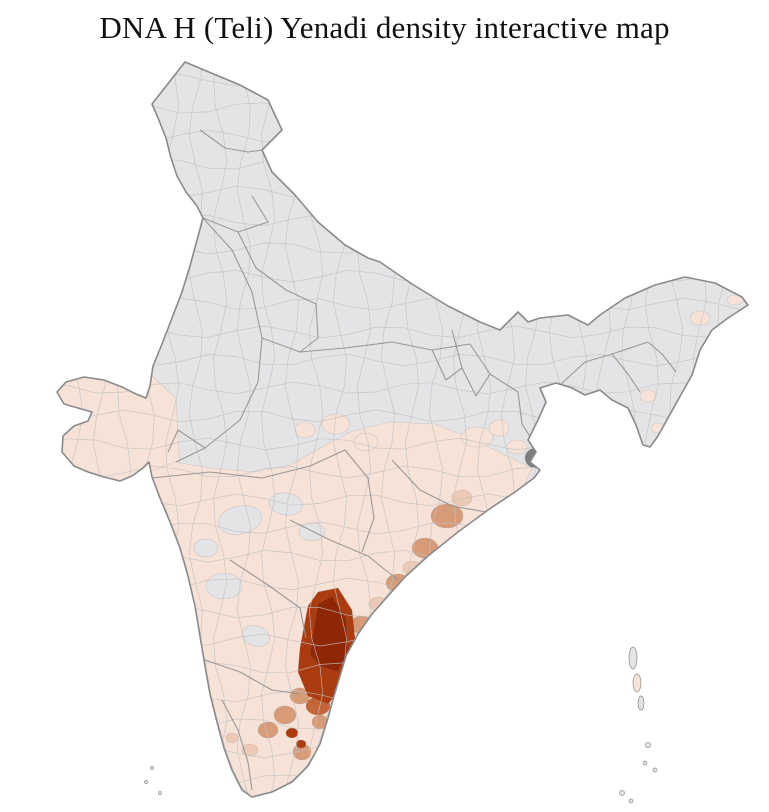 This screenshot has height=812, width=769. What do you see at coordinates (462, 498) in the screenshot?
I see `district-odisha-low` at bounding box center [462, 498].